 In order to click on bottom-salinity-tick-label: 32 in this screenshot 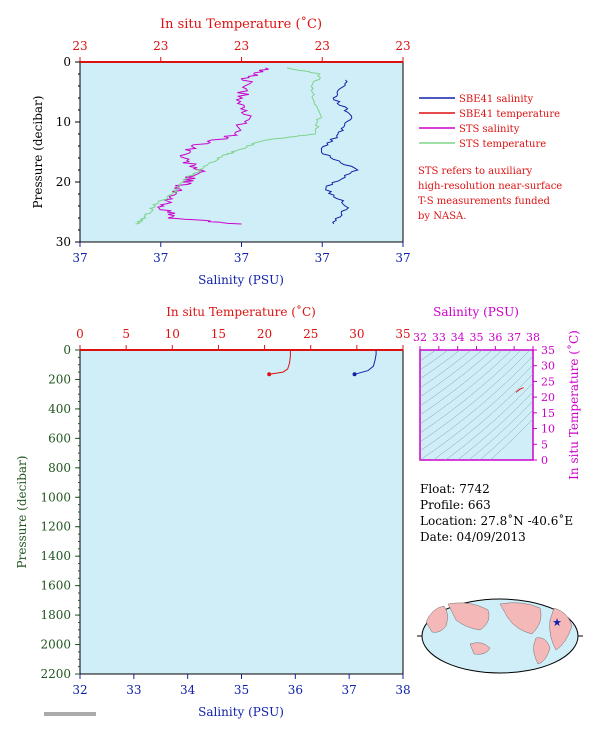, I will do `click(79, 690)`.